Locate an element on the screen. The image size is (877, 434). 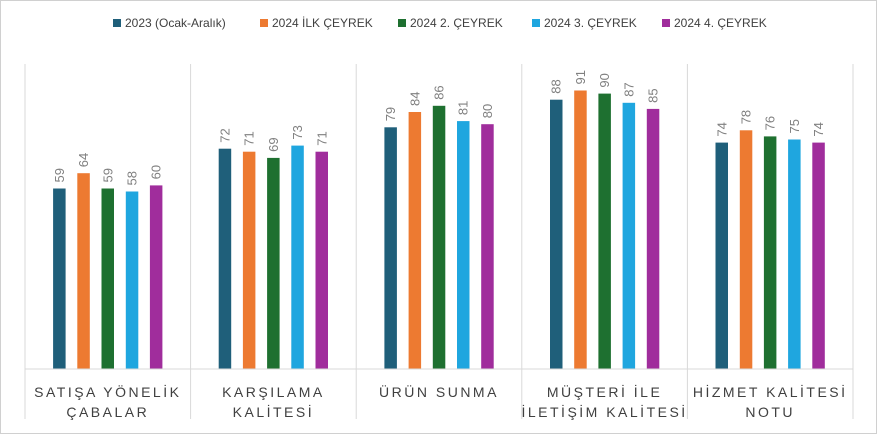
legend-label: 2024 2. ÇEYREK is located at coordinates (456, 23).